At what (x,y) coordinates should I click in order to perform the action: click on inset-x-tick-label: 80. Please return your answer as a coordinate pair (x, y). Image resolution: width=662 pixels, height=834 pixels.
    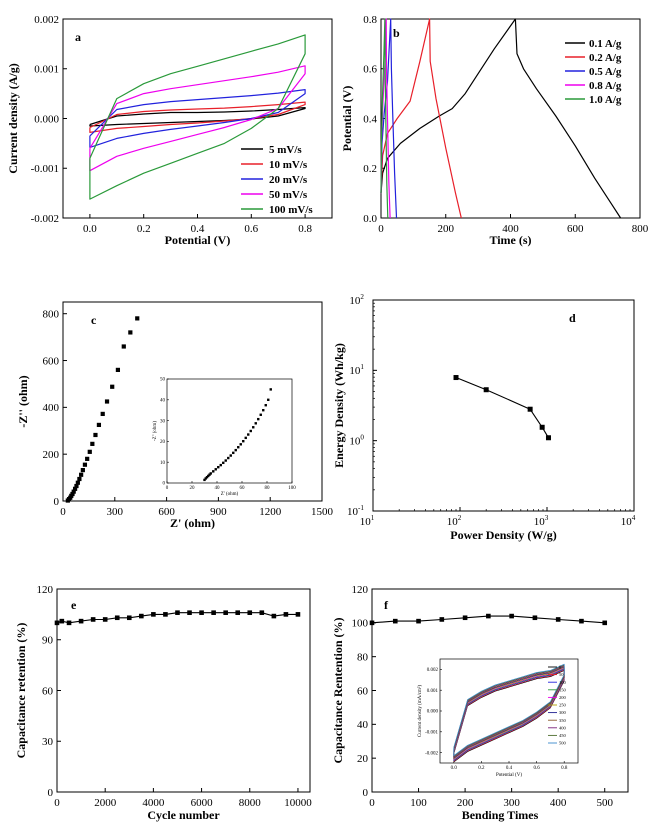
    Looking at the image, I should click on (268, 488).